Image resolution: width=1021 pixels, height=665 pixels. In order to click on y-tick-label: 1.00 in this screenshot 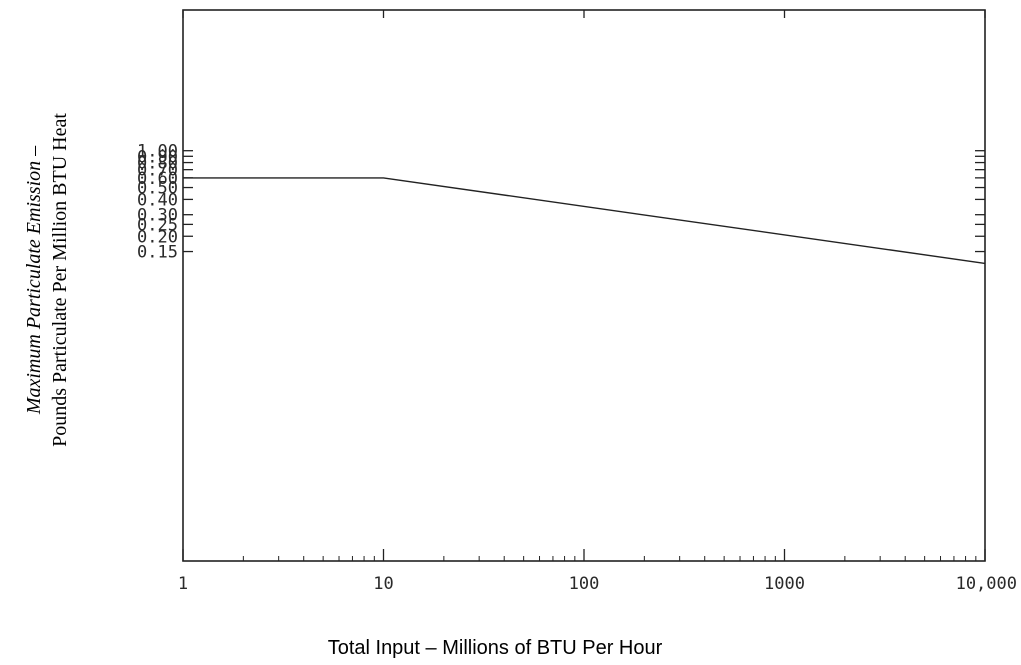, I will do `click(157, 152)`.